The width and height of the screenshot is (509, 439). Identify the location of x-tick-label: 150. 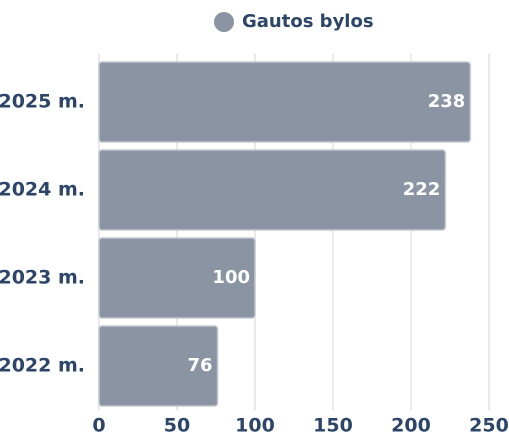
(333, 426).